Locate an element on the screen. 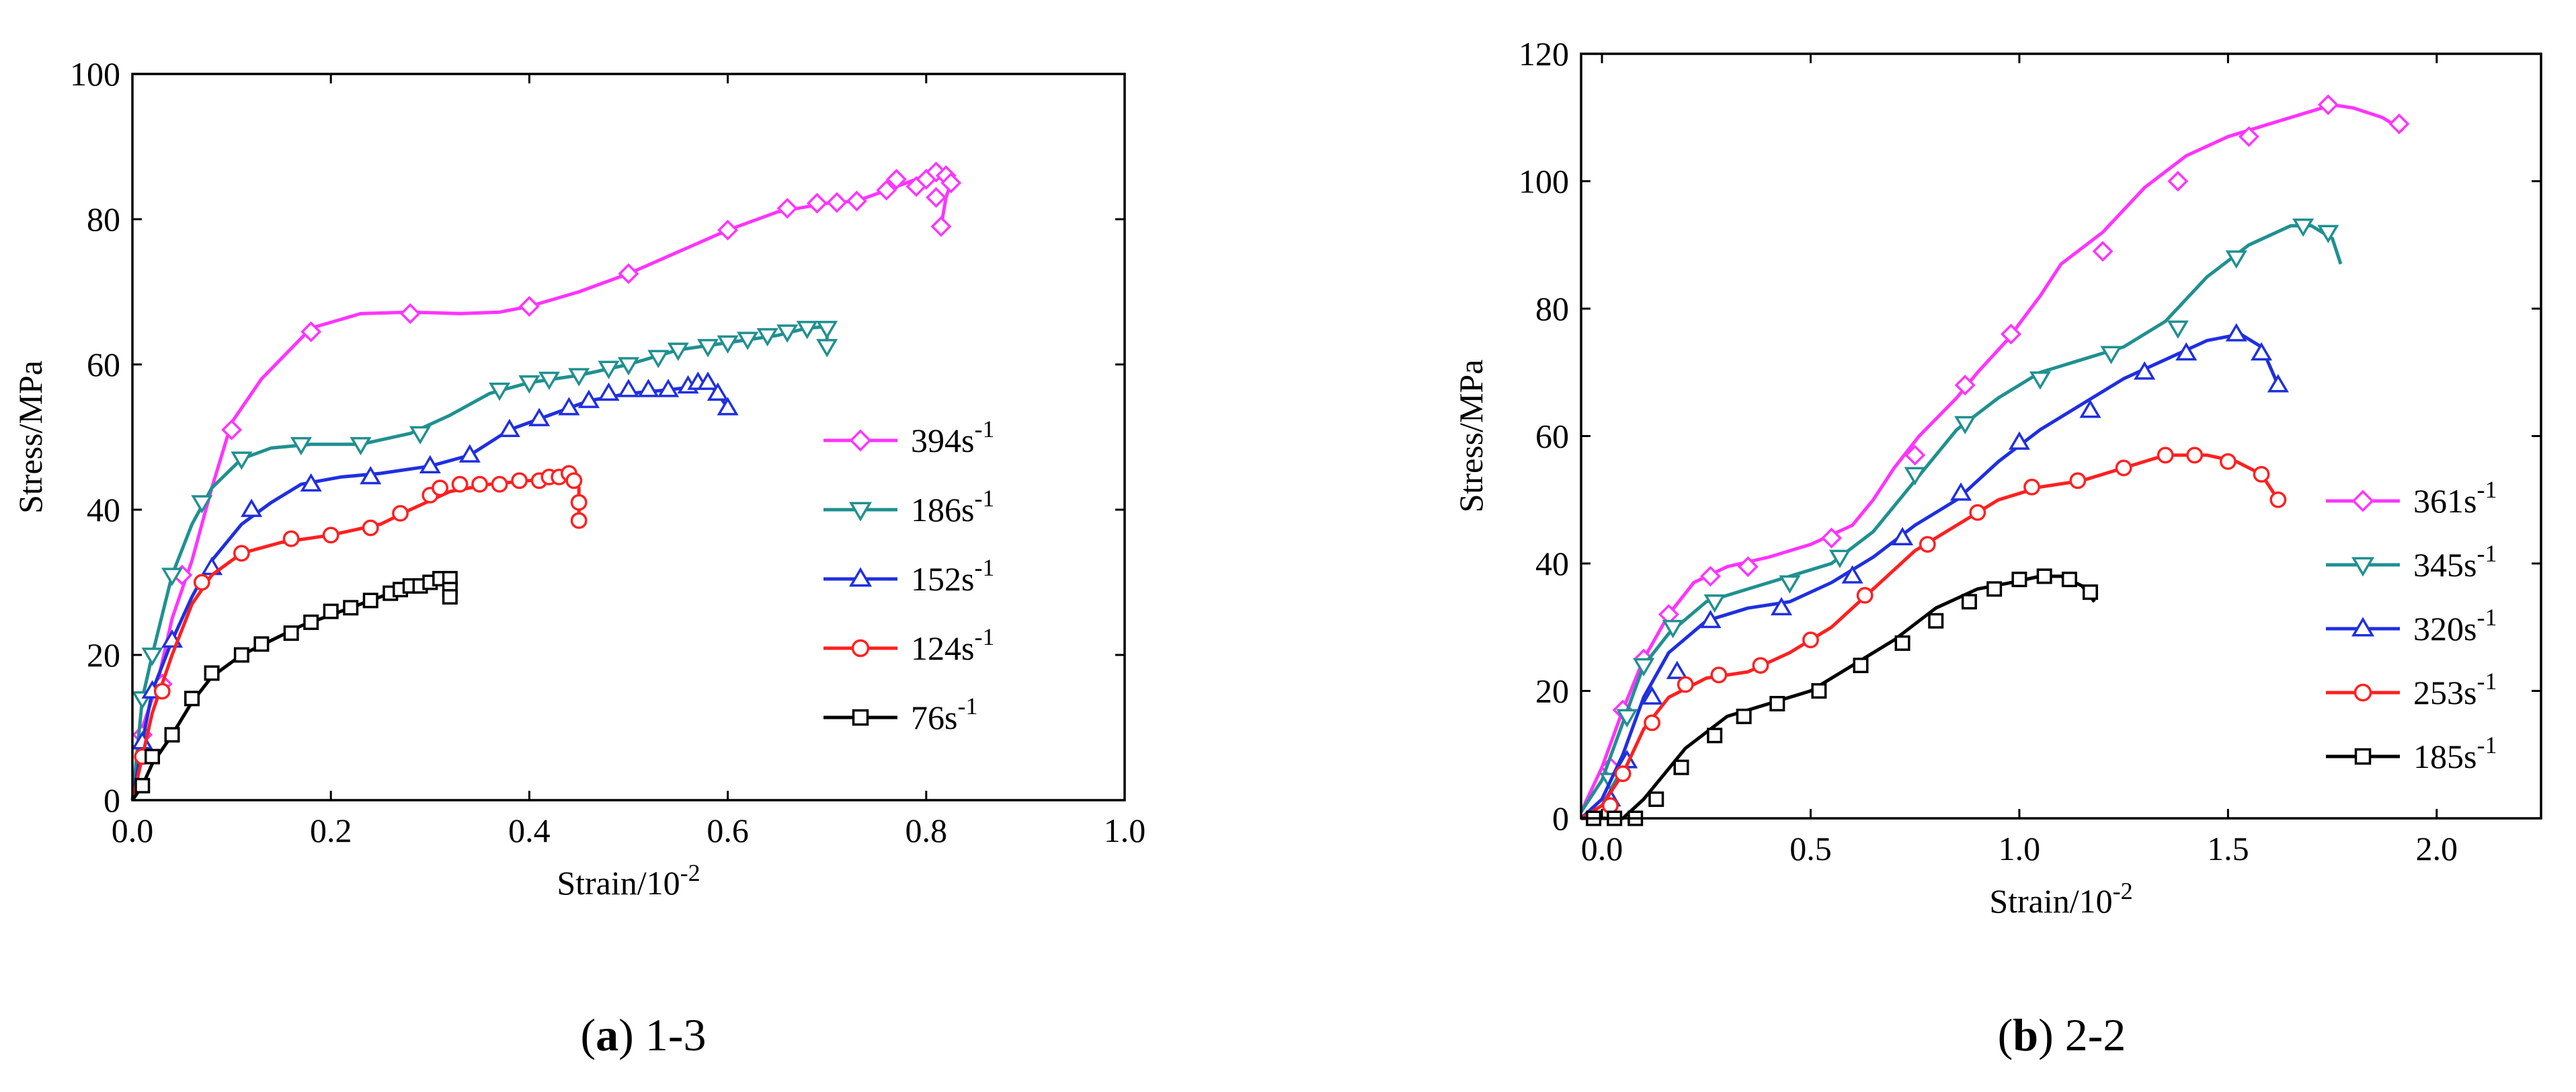  chart-a-legend-exponent-4: -1 is located at coordinates (967, 706).